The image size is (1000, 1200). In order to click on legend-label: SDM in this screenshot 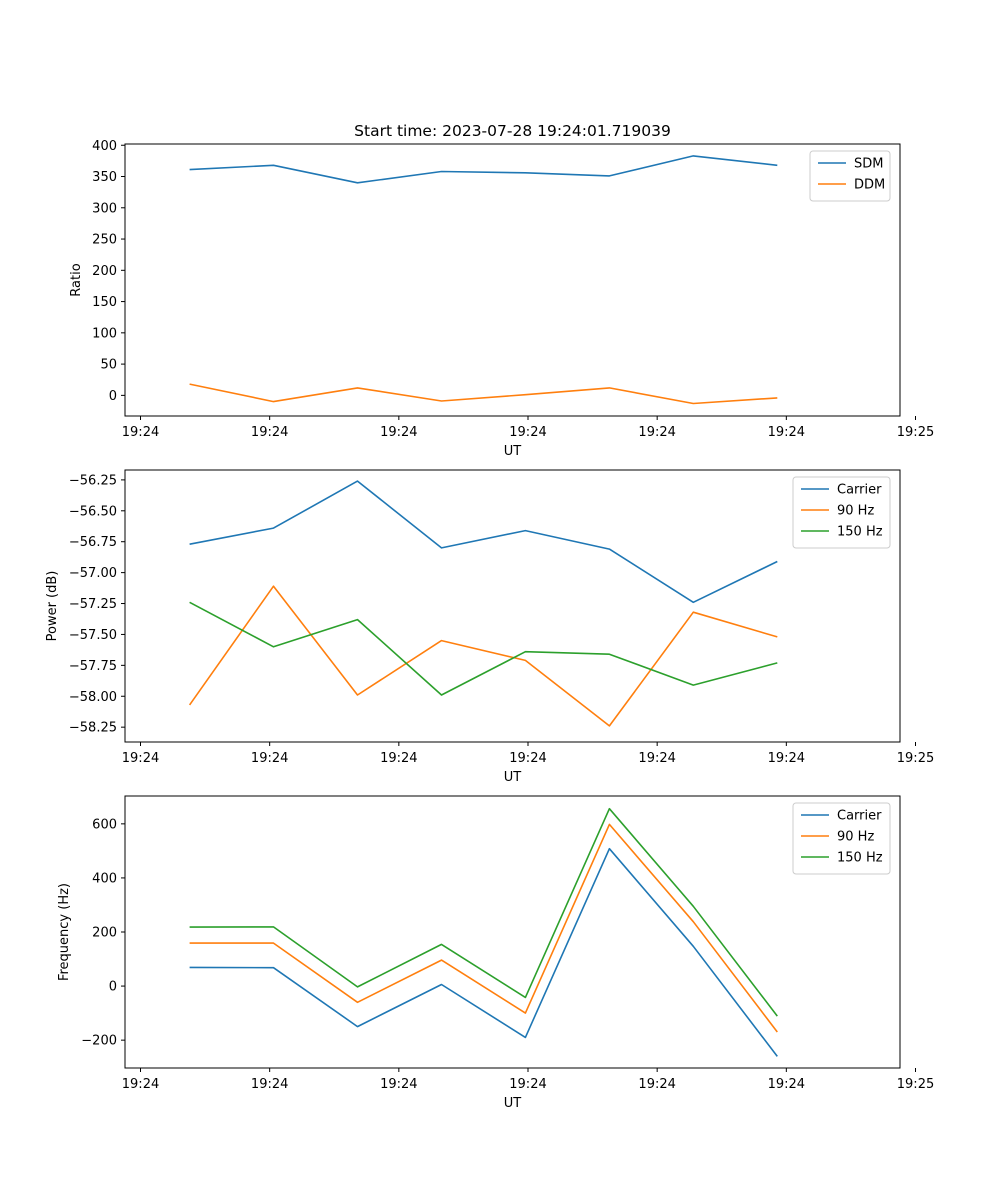, I will do `click(868, 164)`.